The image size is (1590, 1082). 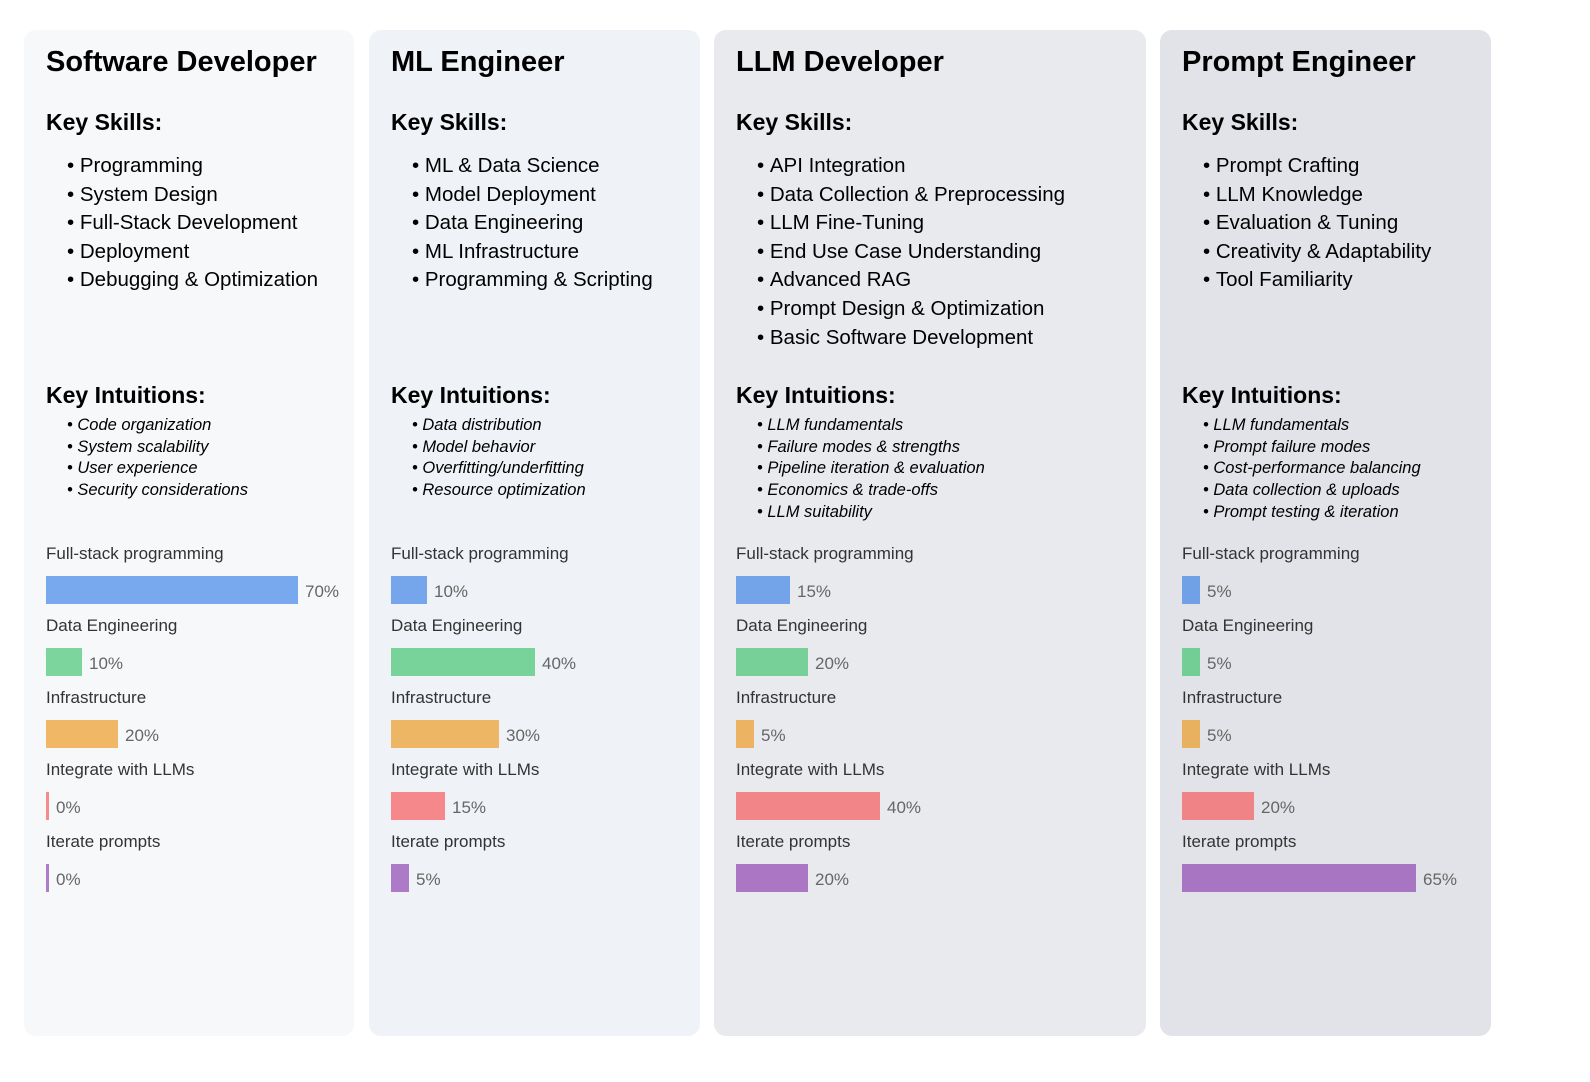 I want to click on skill-item: LLM Fine-Tuning, so click(x=911, y=223).